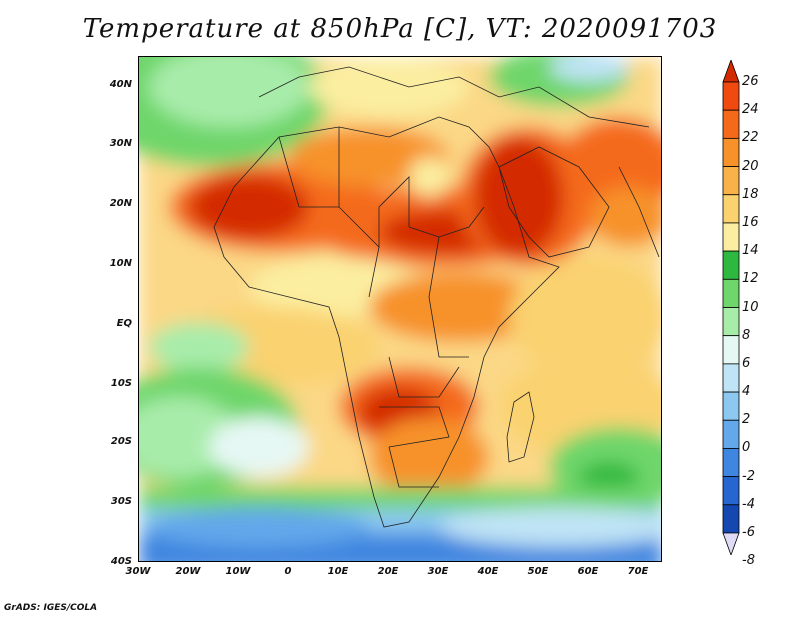 The height and width of the screenshot is (618, 800). What do you see at coordinates (750, 138) in the screenshot?
I see `colorbar-label: 22` at bounding box center [750, 138].